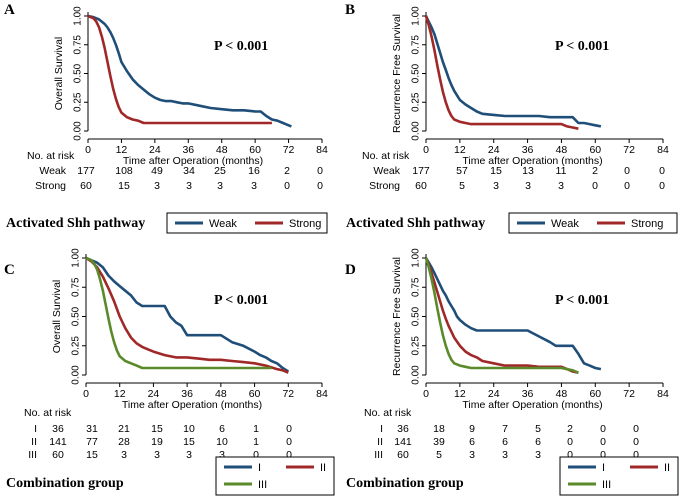 The width and height of the screenshot is (683, 503). What do you see at coordinates (426, 394) in the screenshot?
I see `x-tick-label: 0` at bounding box center [426, 394].